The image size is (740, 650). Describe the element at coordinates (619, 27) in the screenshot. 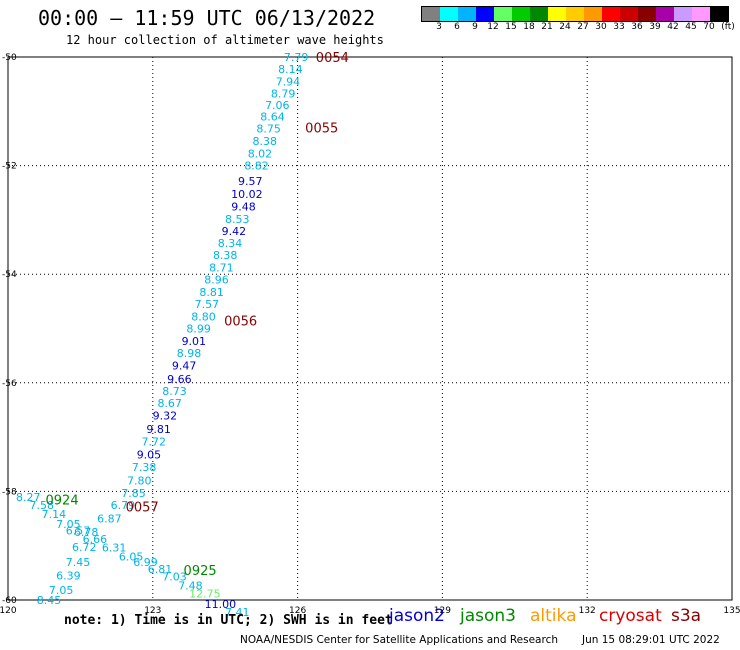

I see `legend-label: 33` at that location.